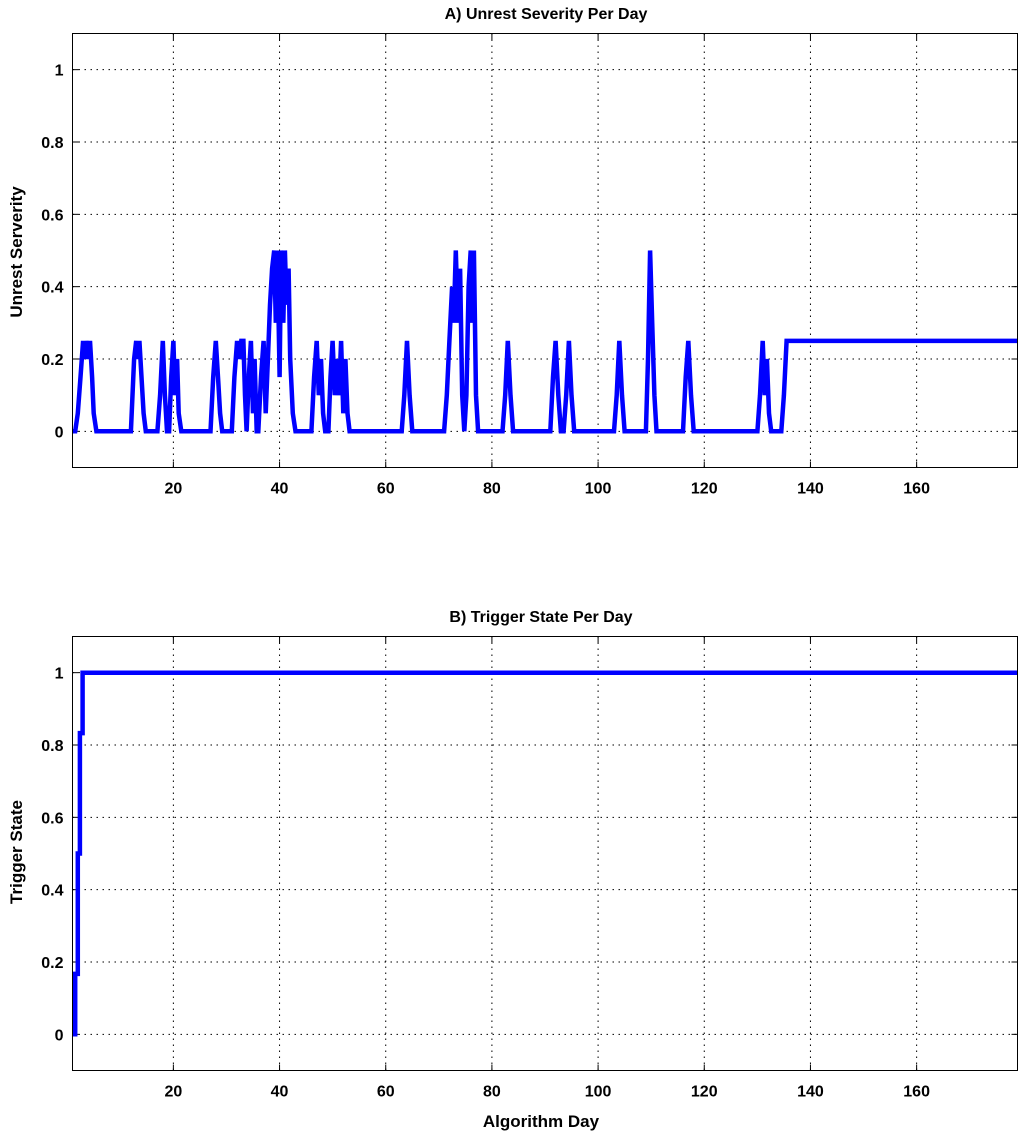 The image size is (1024, 1136). I want to click on chart-b-xtick-label: 160, so click(916, 1092).